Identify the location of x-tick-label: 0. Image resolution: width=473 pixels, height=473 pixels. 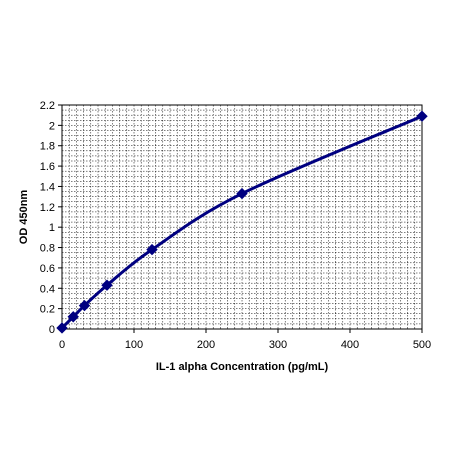
(62, 345).